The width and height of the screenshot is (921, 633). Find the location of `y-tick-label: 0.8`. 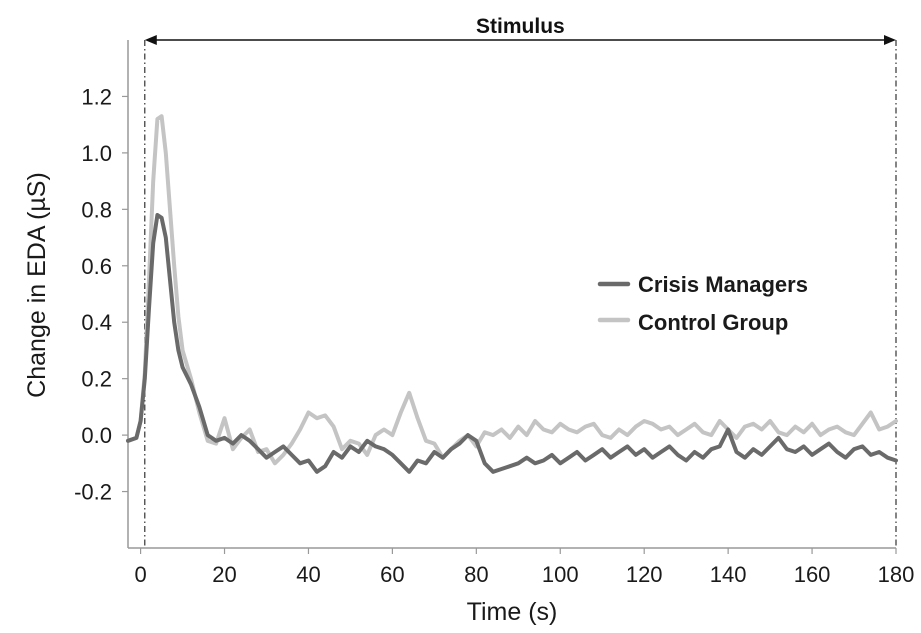

y-tick-label: 0.8 is located at coordinates (96, 209).